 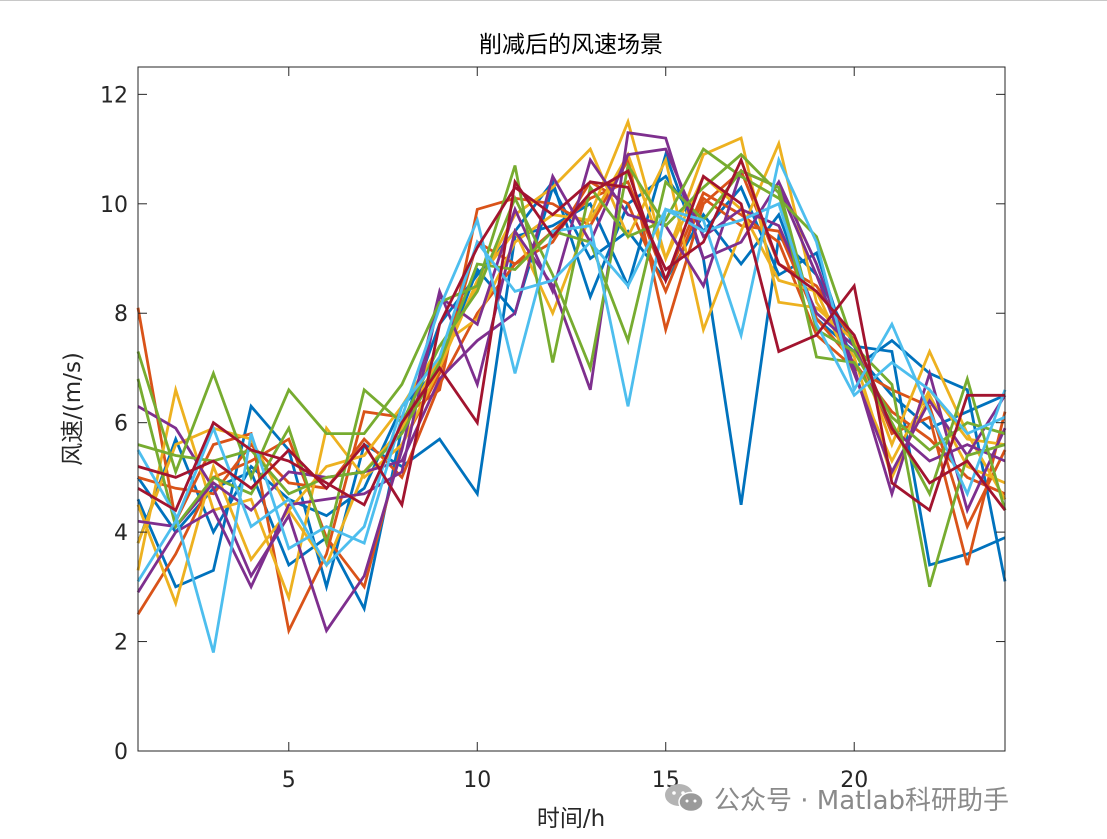 I want to click on x-tick-label: 10, so click(x=477, y=780).